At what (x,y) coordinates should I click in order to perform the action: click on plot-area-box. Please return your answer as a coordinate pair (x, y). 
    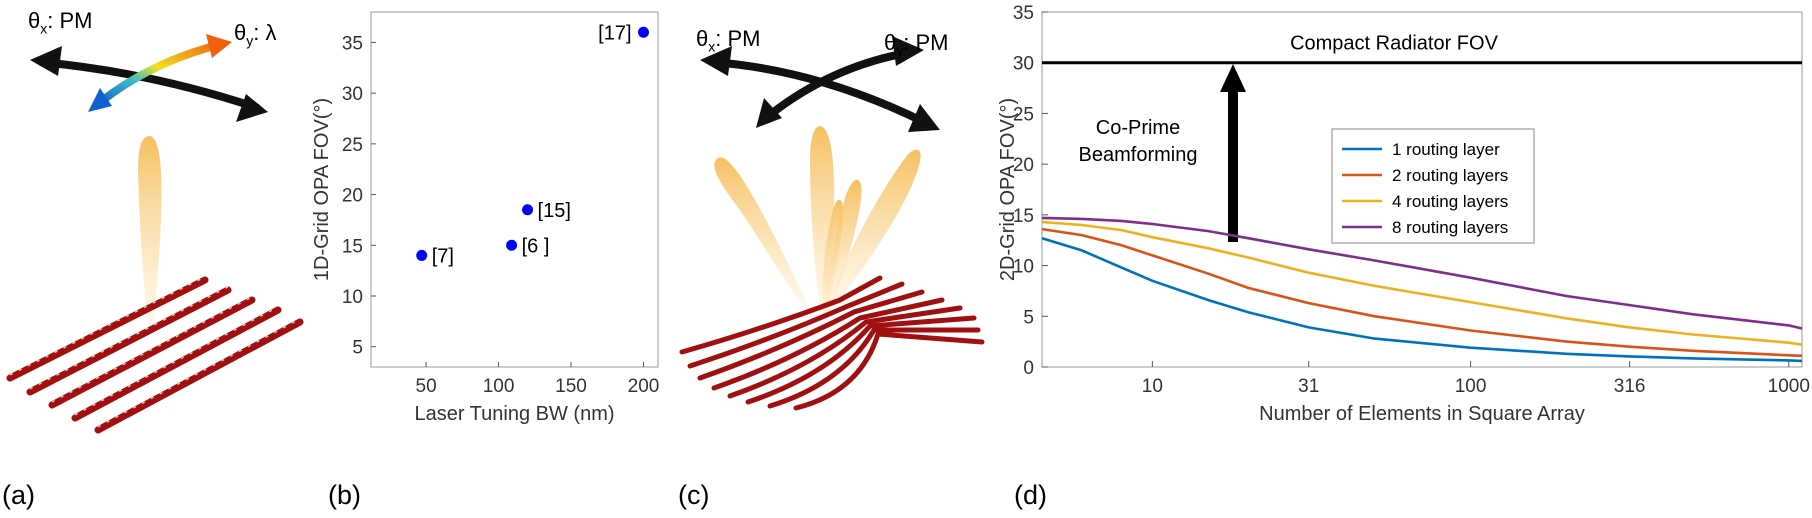
    Looking at the image, I should click on (514, 189).